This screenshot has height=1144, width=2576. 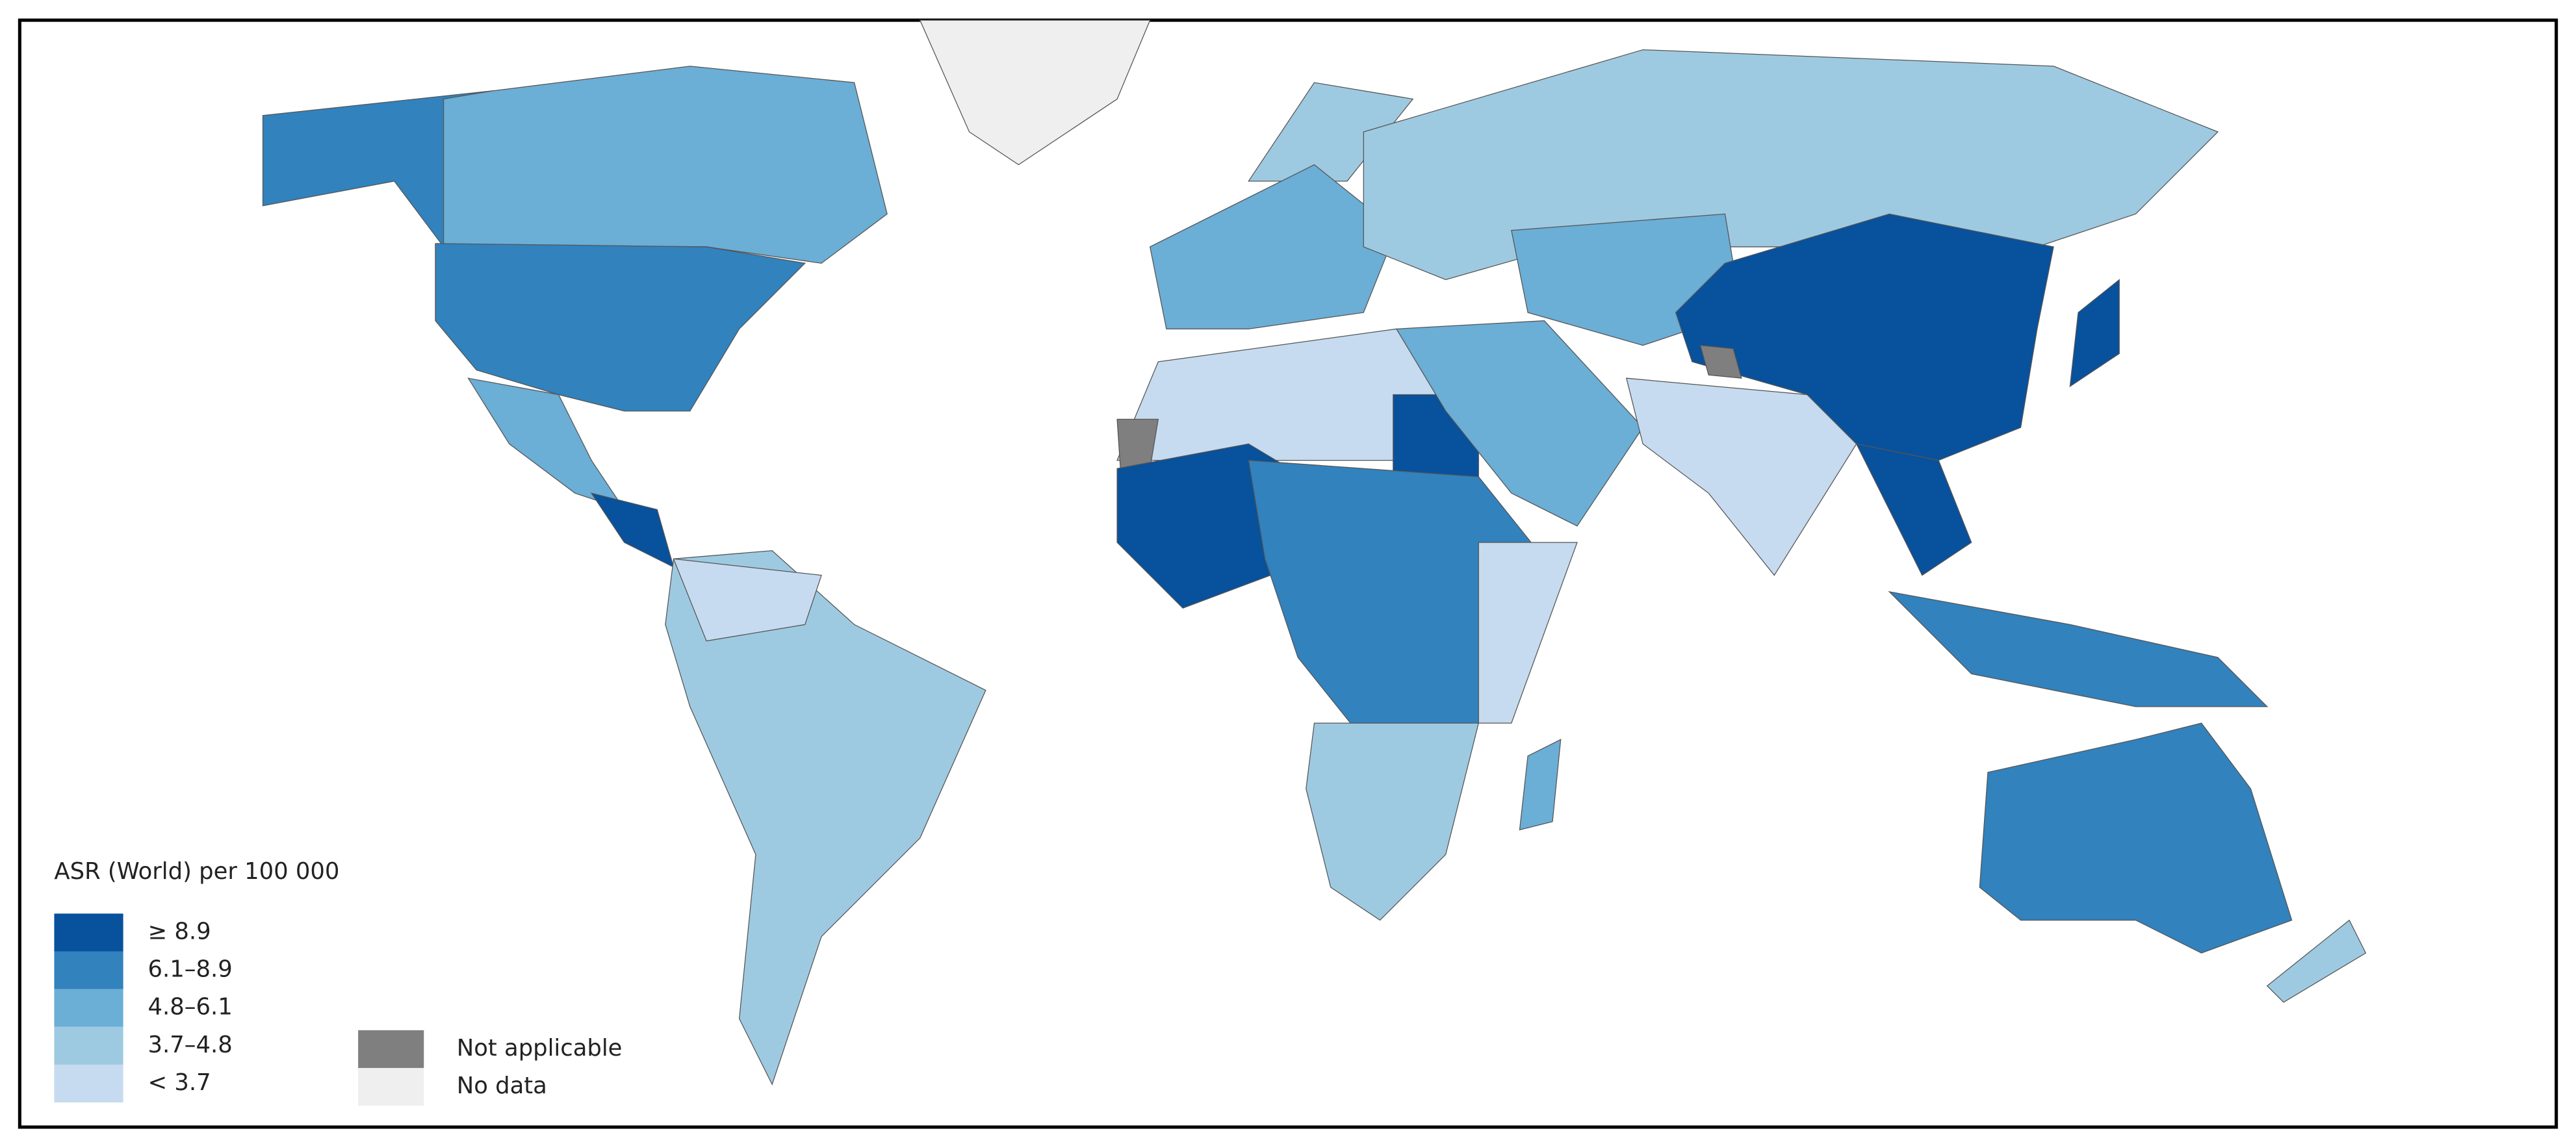 I want to click on legend-label: No data, so click(x=502, y=1086).